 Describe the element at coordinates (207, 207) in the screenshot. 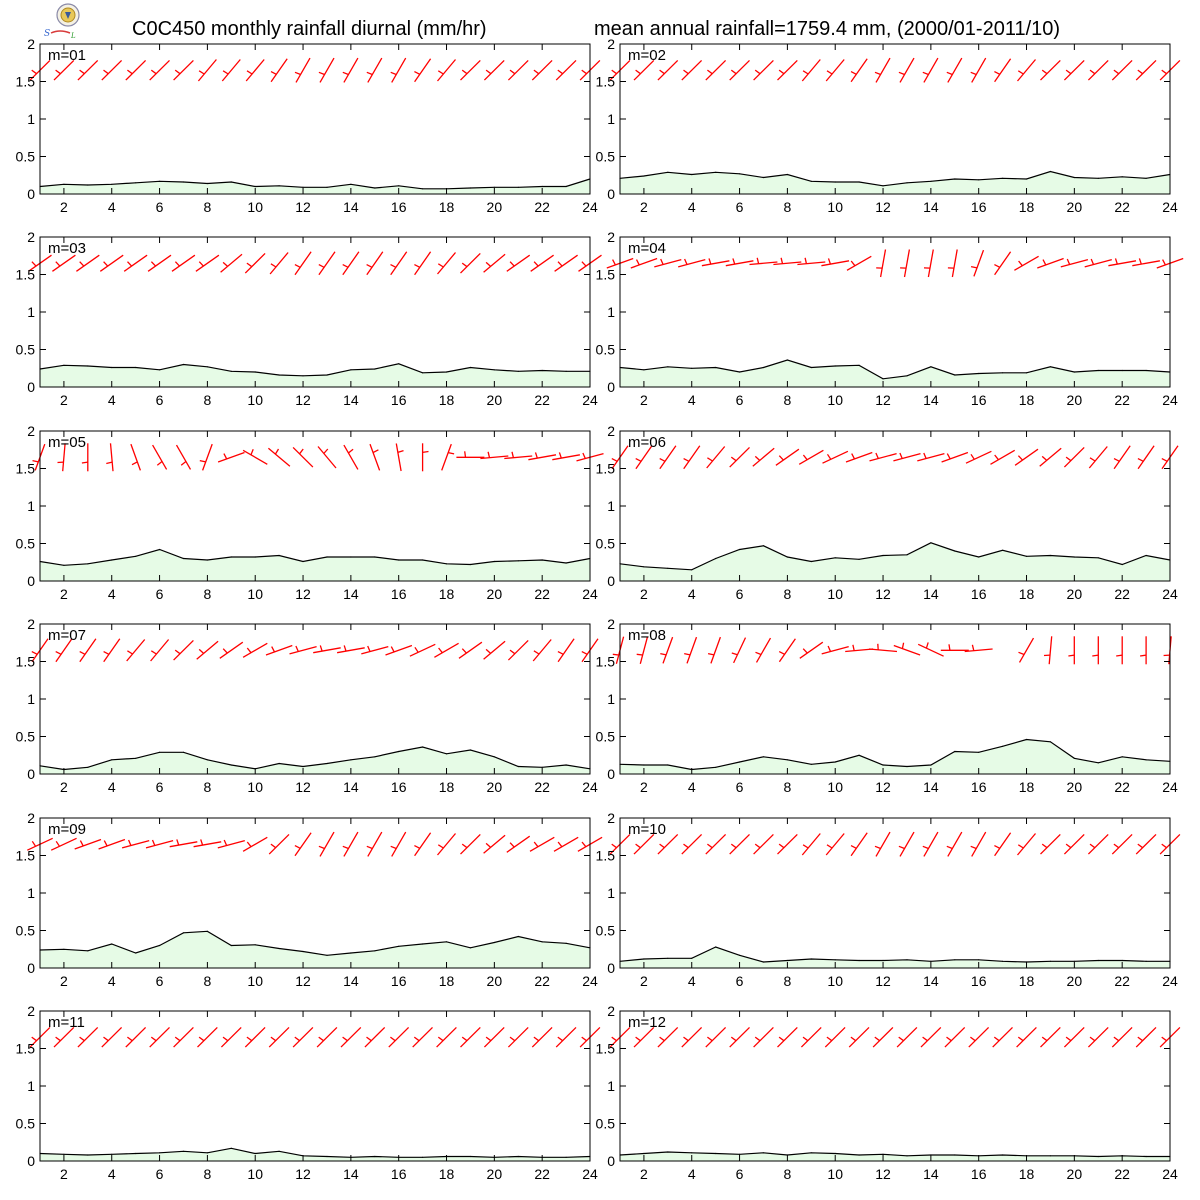

I see `x-tick-label: 8` at that location.